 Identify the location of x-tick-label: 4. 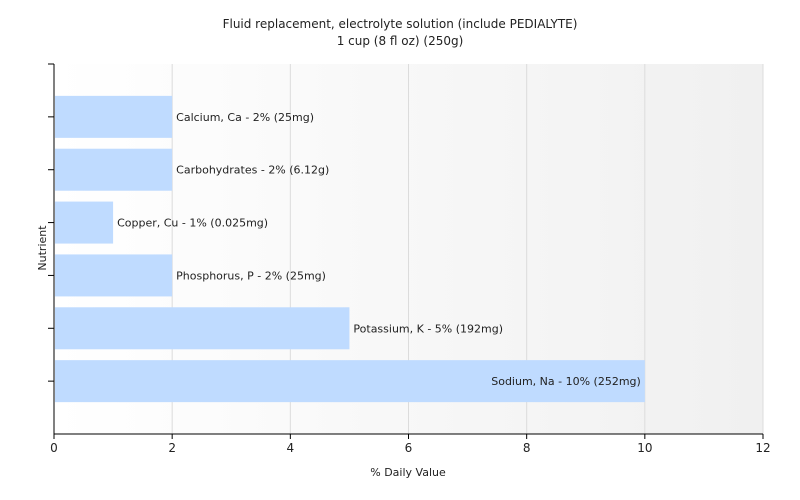
(291, 448).